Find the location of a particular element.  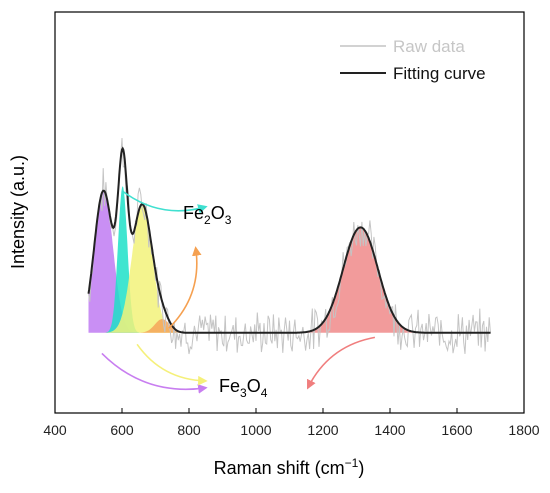

x-axis-title: Raman shift (cm−1) is located at coordinates (289, 467).